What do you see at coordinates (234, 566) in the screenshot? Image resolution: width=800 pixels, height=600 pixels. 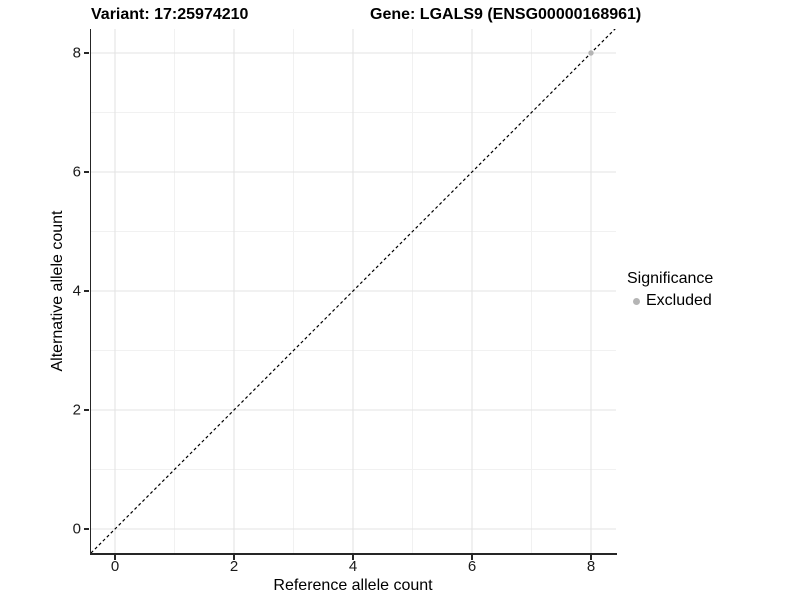 I see `x-tick-label: 2` at bounding box center [234, 566].